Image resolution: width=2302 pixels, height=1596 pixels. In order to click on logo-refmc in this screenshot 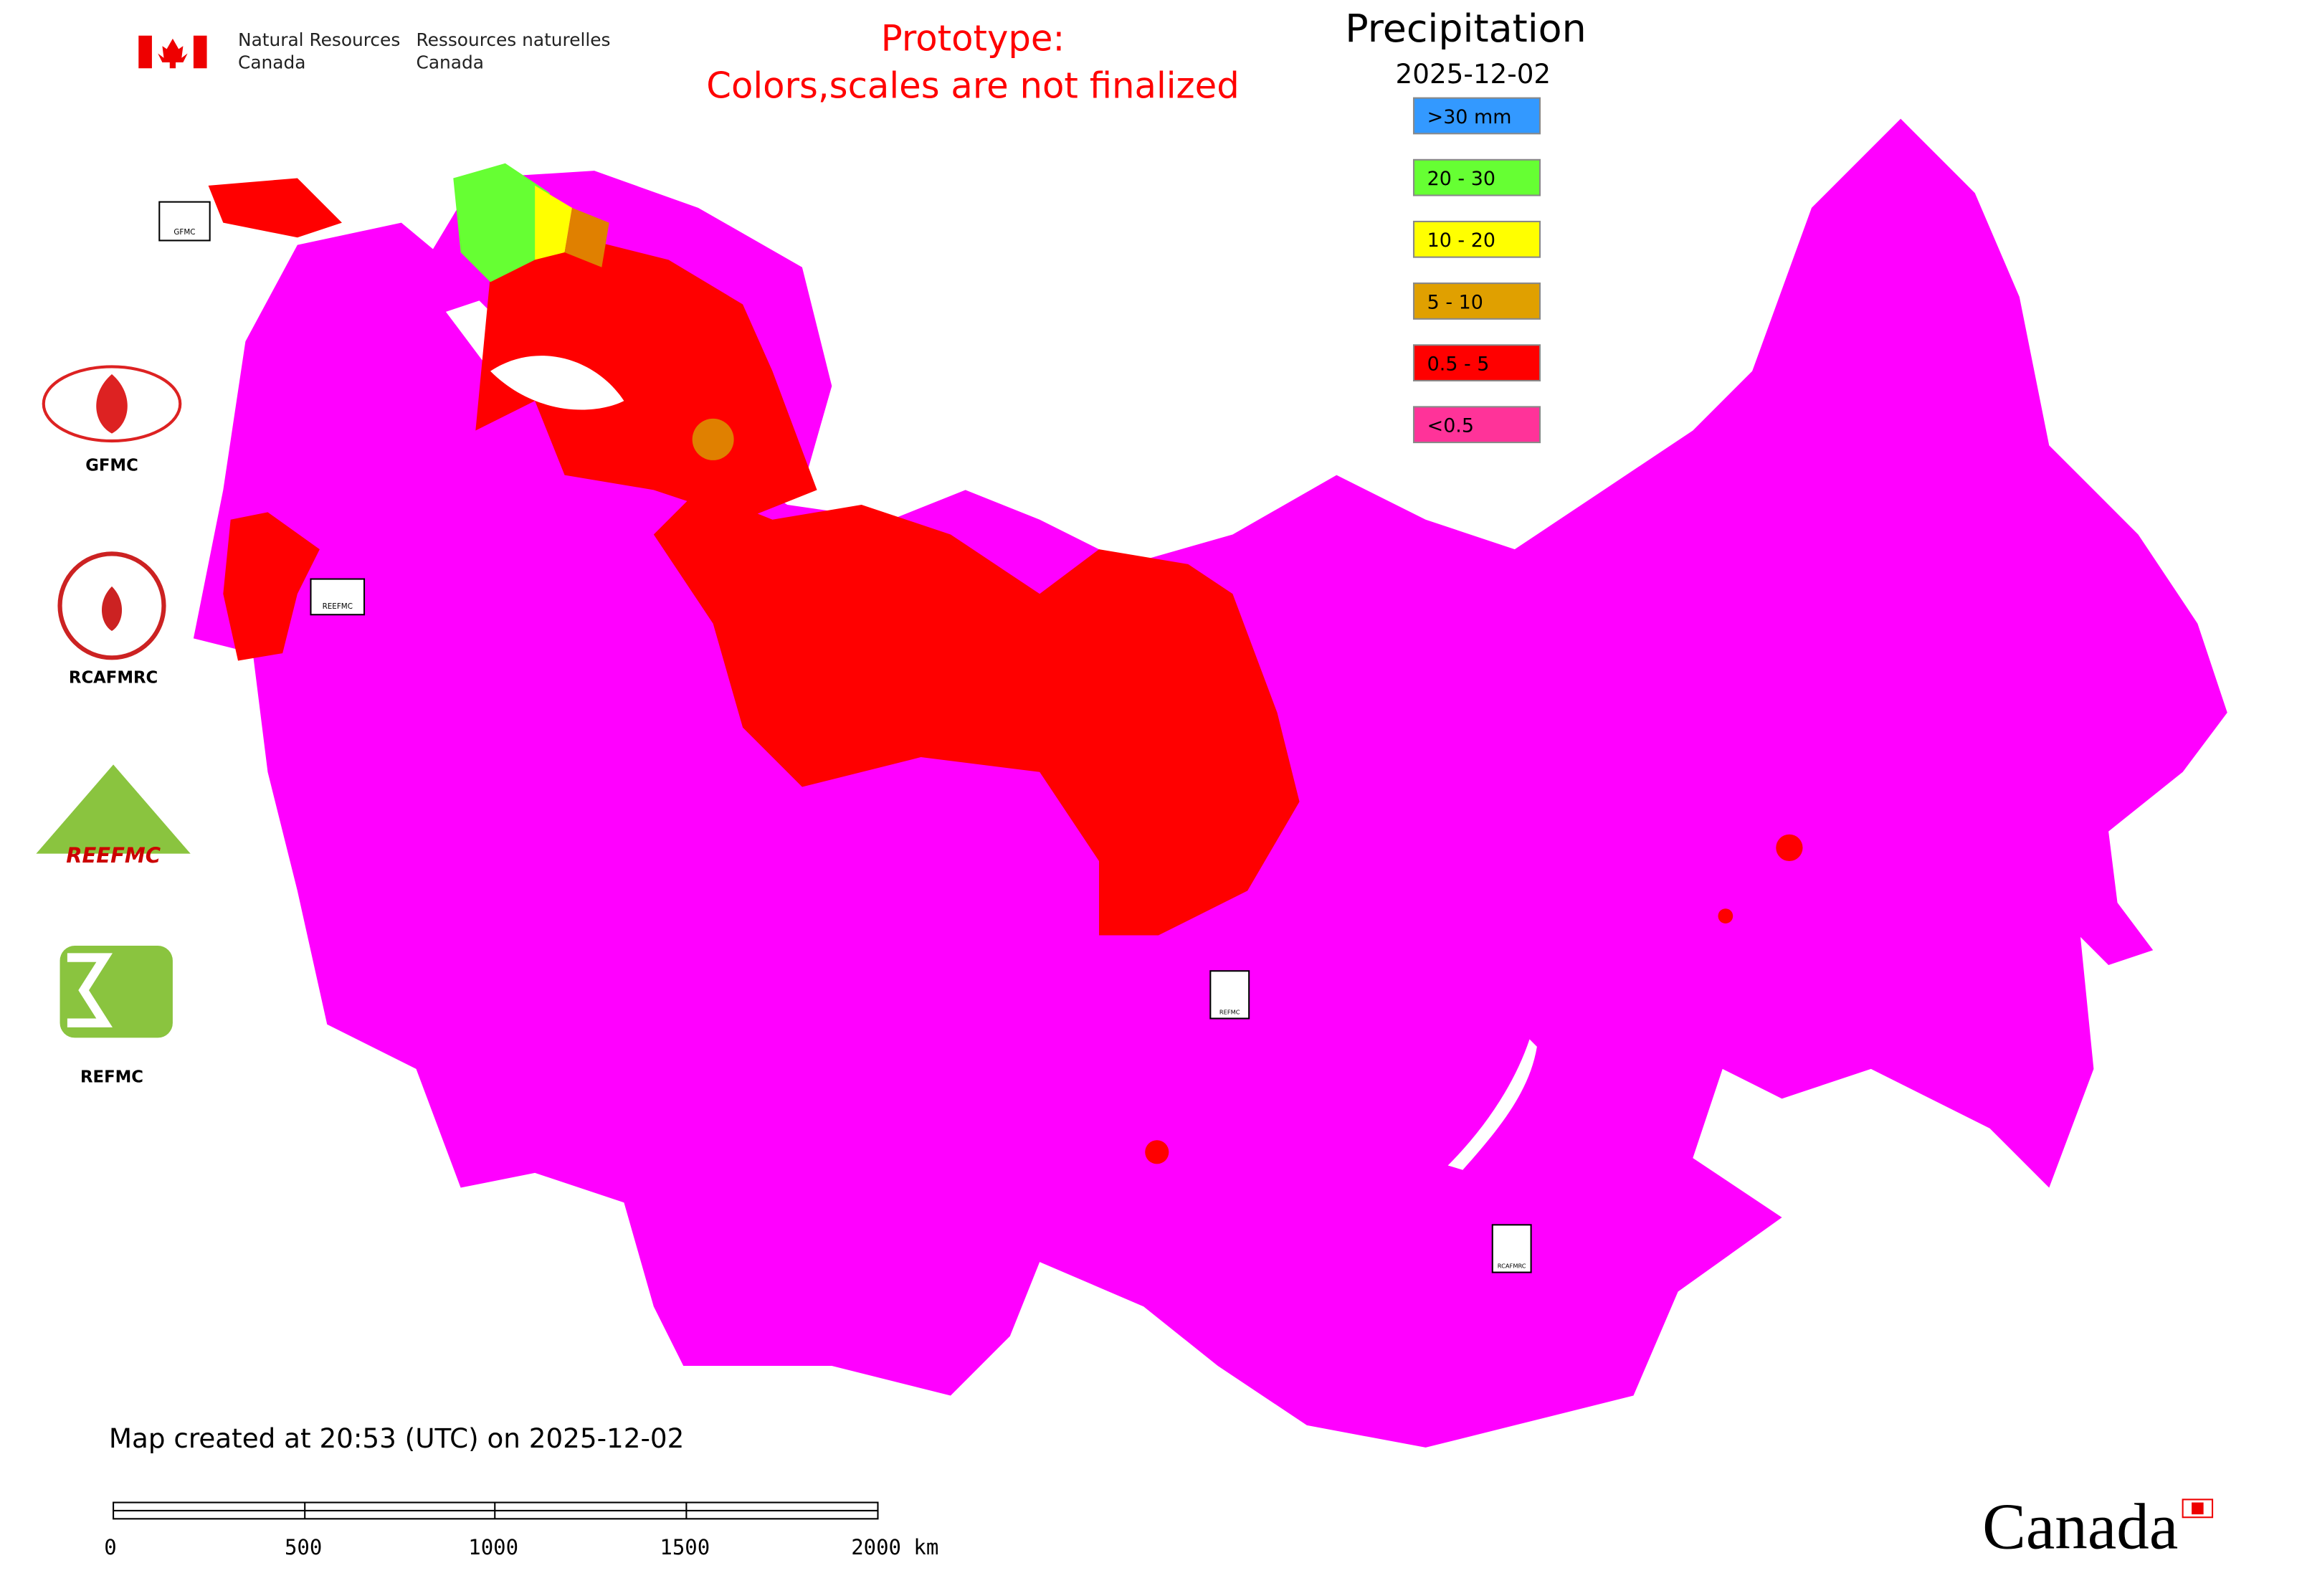, I will do `click(116, 992)`.